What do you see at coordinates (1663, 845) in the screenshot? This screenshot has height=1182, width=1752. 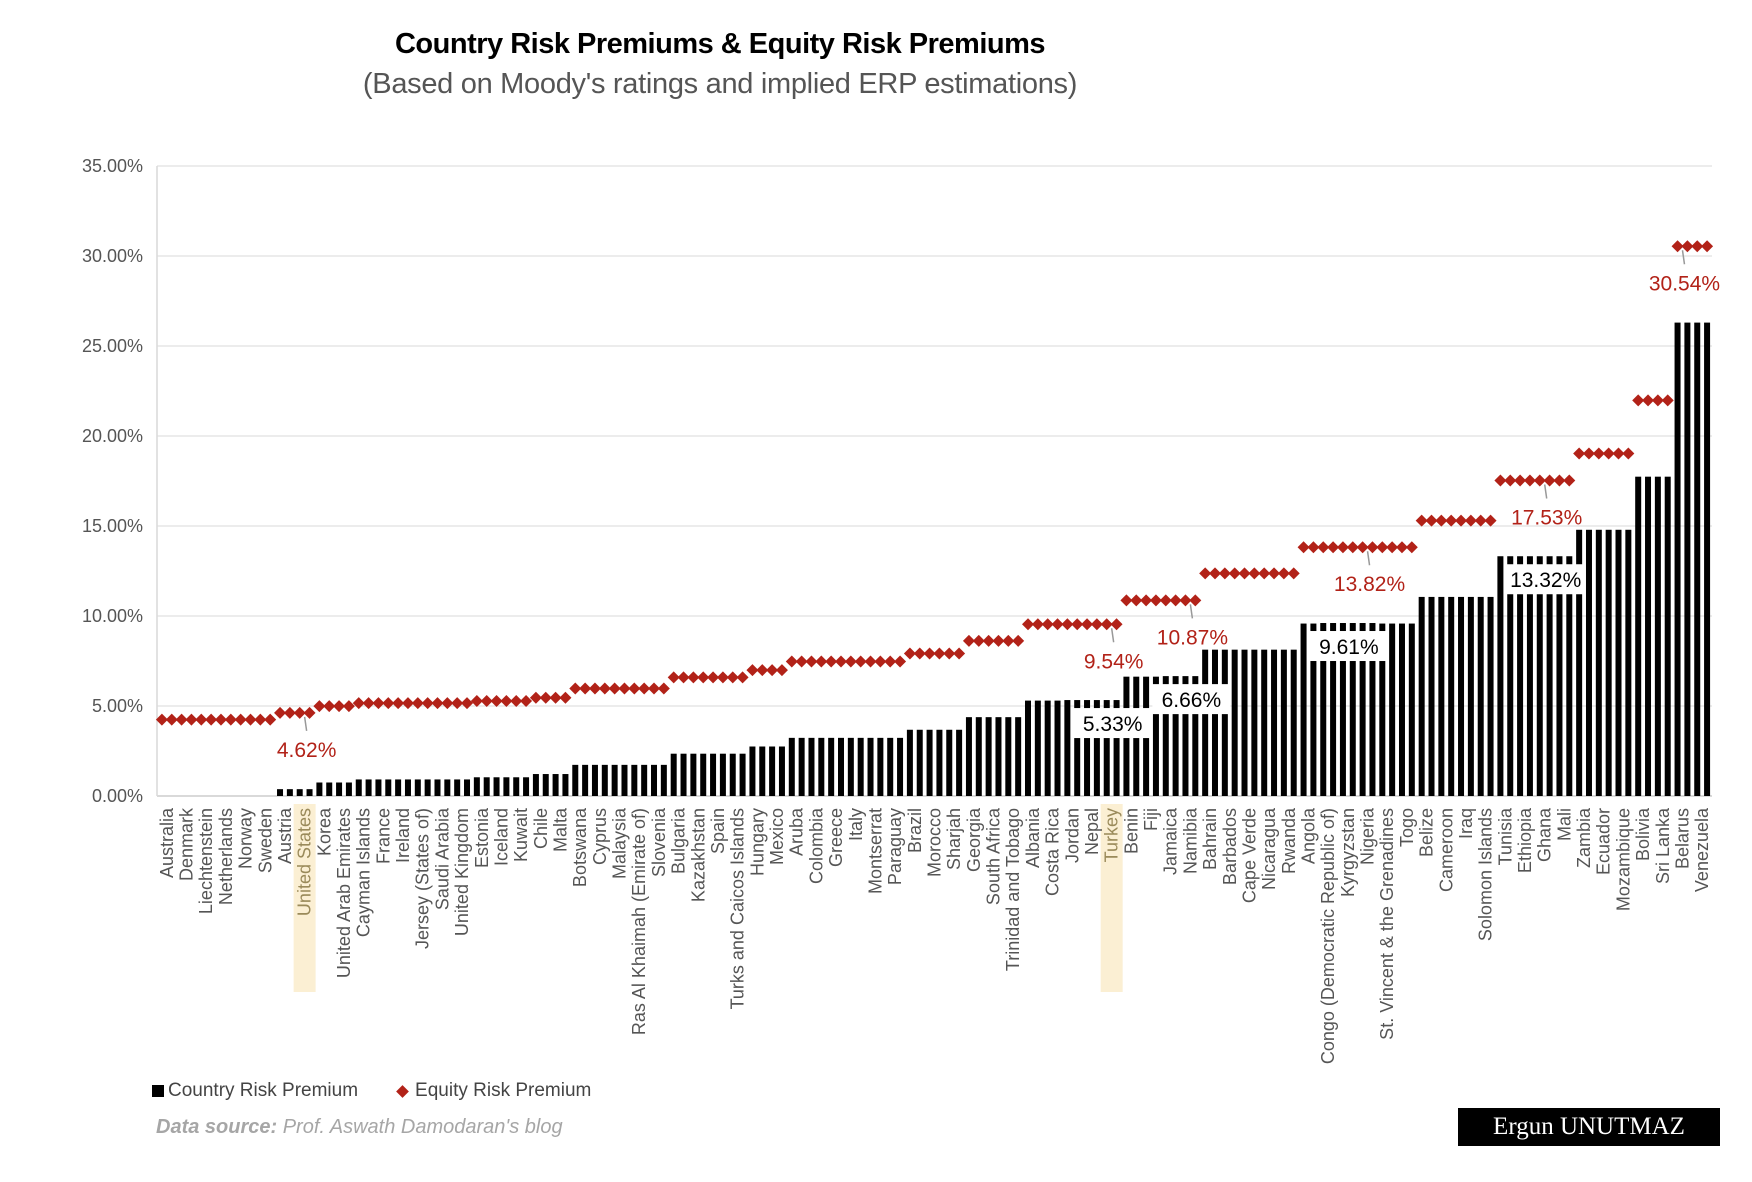 I see `x-tick-label: Sri Lanka` at bounding box center [1663, 845].